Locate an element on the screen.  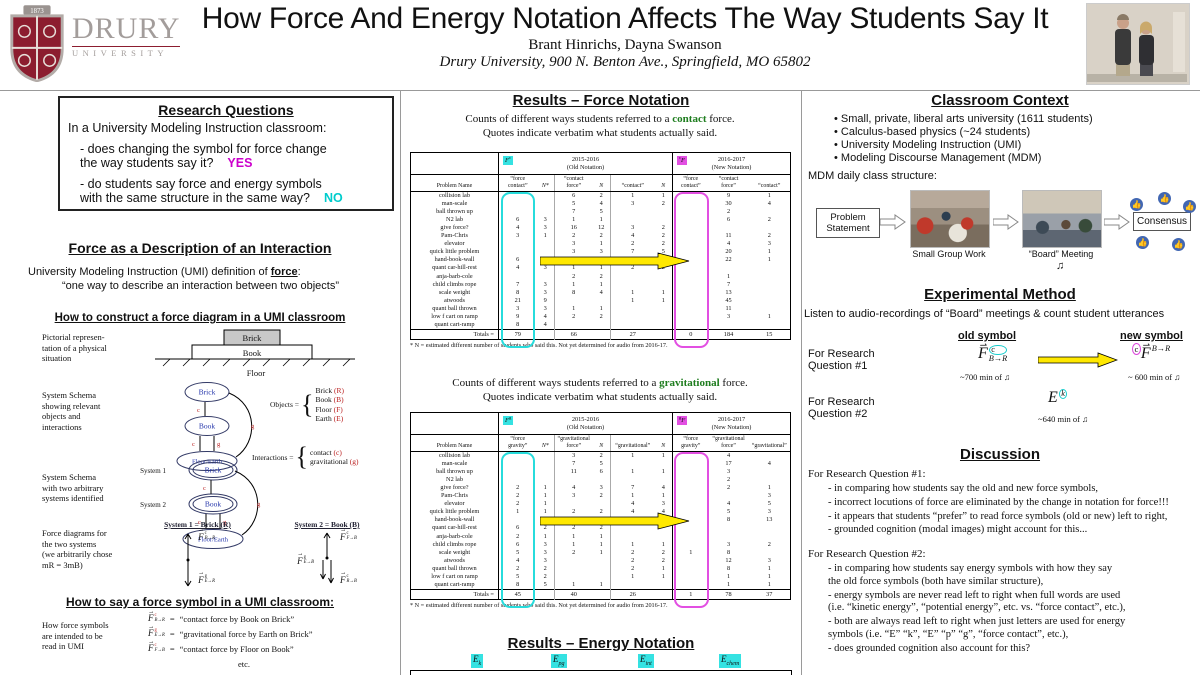
force-interaction-title: Force as a Description of an Interaction is located at coordinates (200, 248).